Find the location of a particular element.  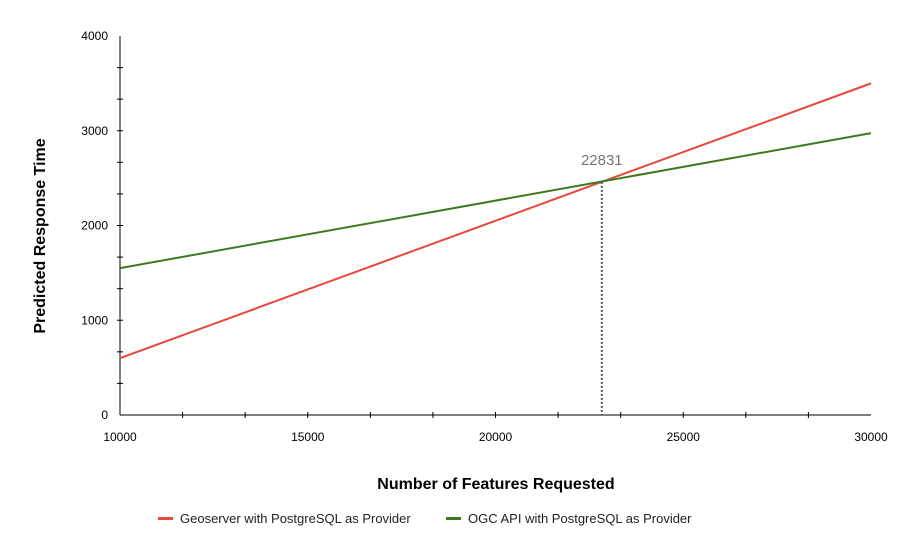

x-tick-label: 25000 is located at coordinates (684, 437).